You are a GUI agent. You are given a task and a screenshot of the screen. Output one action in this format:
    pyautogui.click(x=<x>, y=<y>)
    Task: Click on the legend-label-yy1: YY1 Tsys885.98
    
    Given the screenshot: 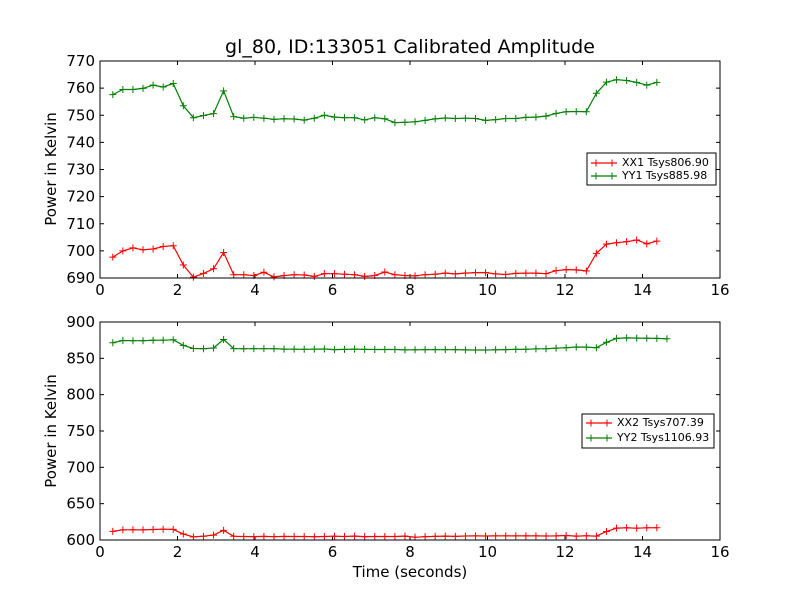 What is the action you would take?
    pyautogui.click(x=664, y=175)
    